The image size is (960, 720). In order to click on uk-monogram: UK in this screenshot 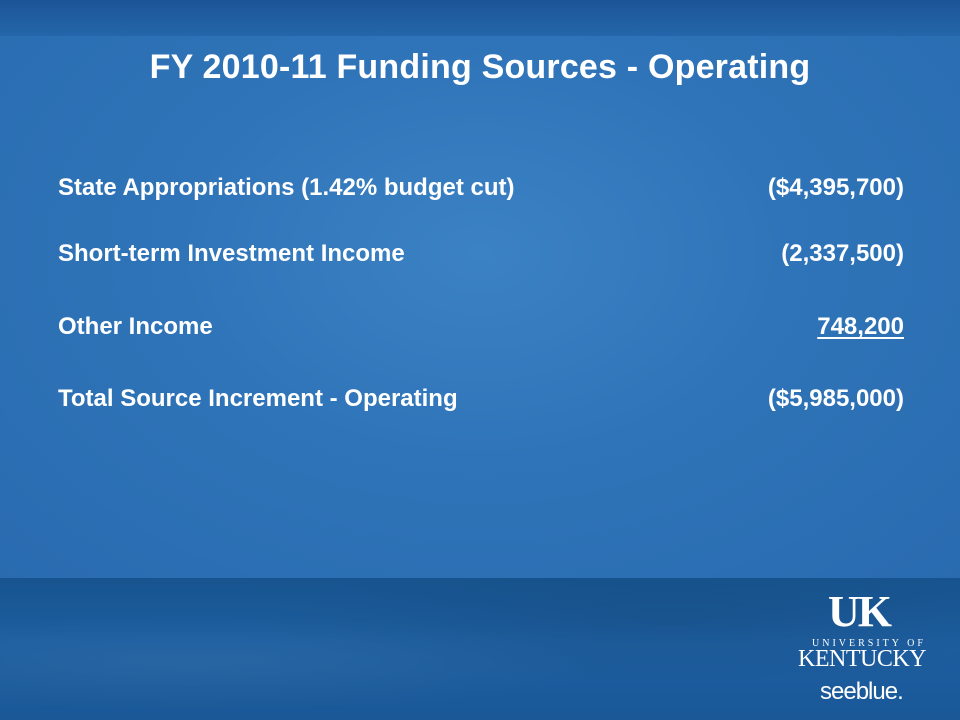, I will do `click(860, 611)`.